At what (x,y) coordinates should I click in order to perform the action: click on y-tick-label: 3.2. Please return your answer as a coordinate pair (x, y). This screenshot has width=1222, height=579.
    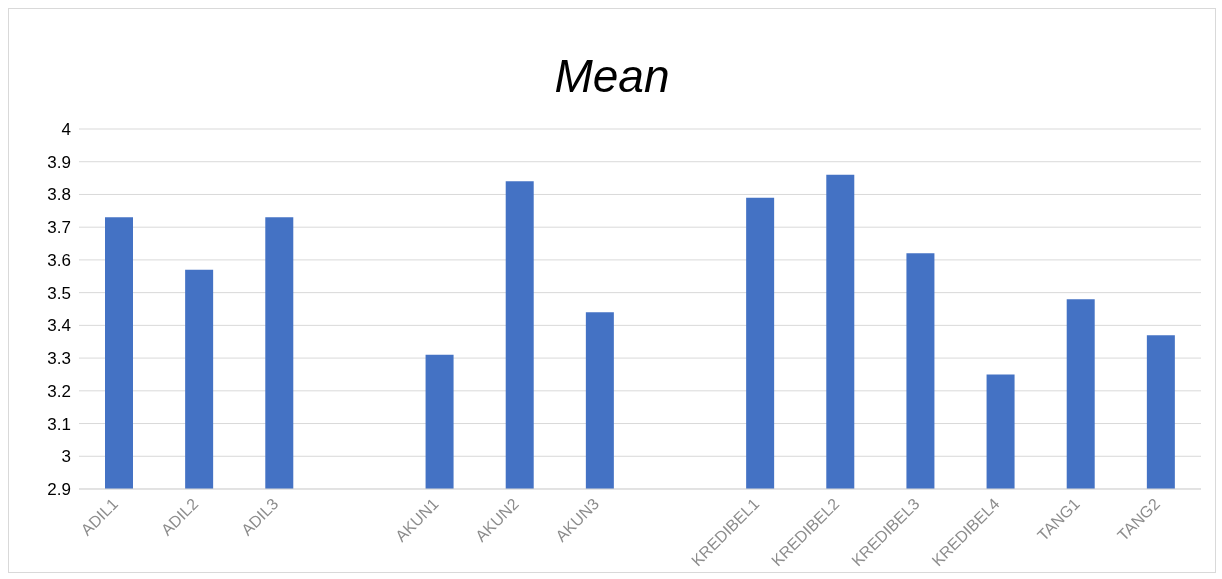
    Looking at the image, I should click on (59, 391).